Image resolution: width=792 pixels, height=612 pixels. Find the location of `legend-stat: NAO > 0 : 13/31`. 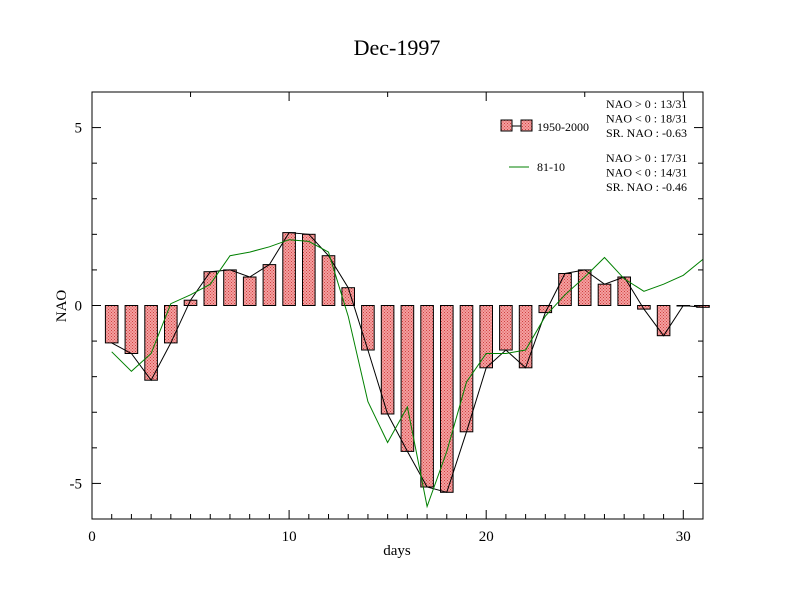

legend-stat: NAO > 0 : 13/31 is located at coordinates (646, 104).